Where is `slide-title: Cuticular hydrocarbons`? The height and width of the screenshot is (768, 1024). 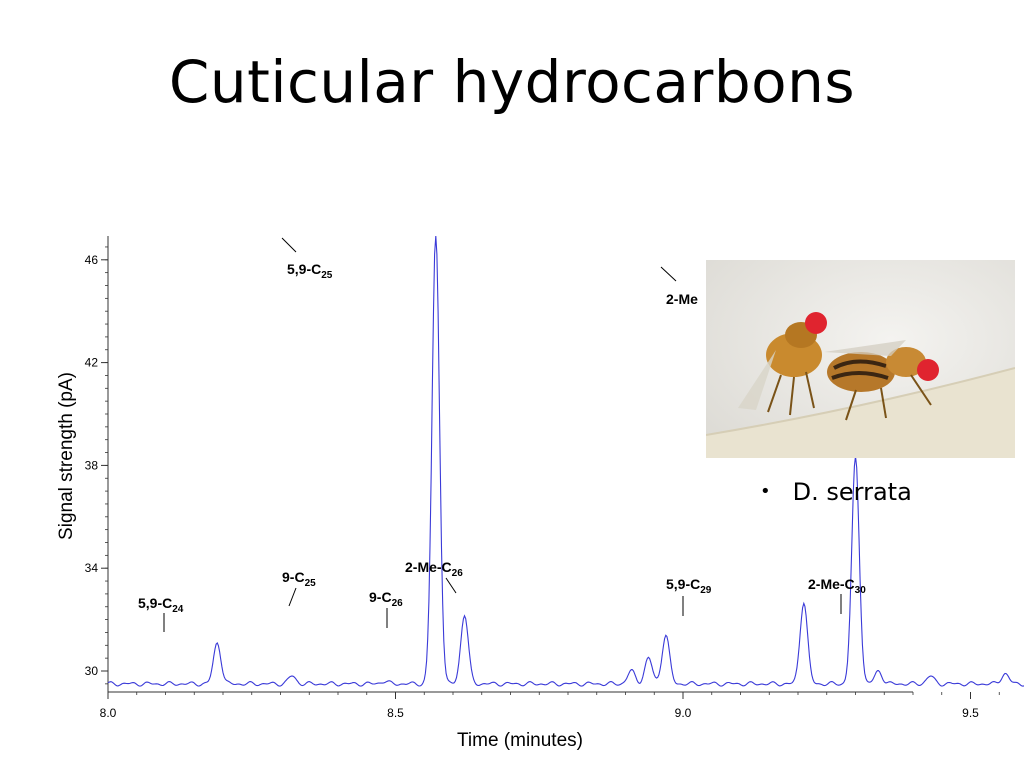 slide-title: Cuticular hydrocarbons is located at coordinates (512, 82).